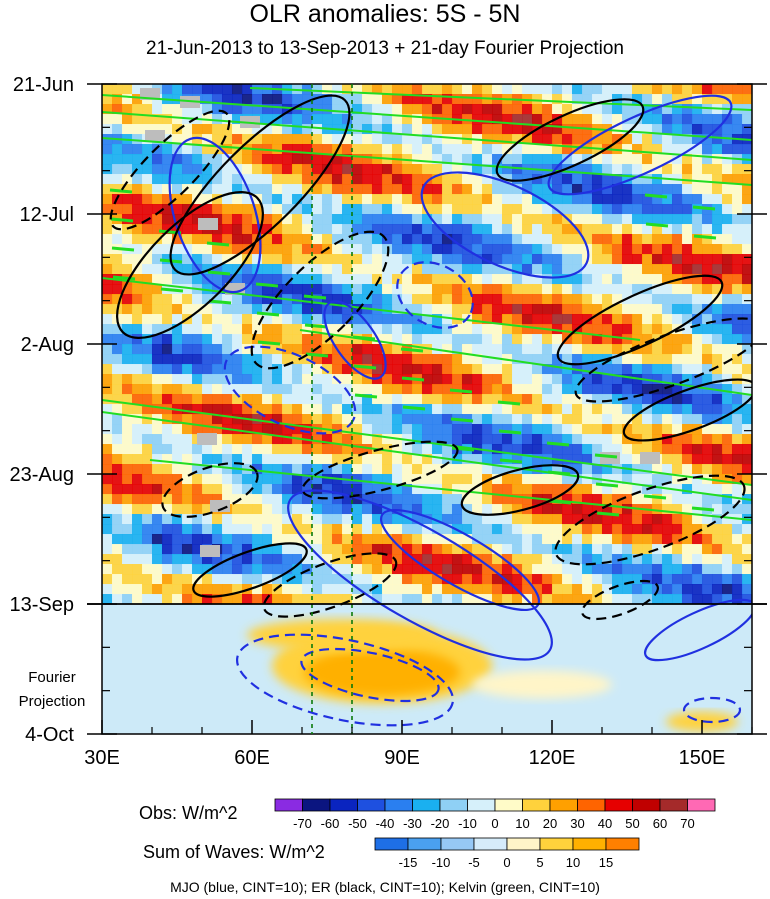 This screenshot has height=899, width=770. I want to click on colorbar-level-label: -40, so click(385, 823).